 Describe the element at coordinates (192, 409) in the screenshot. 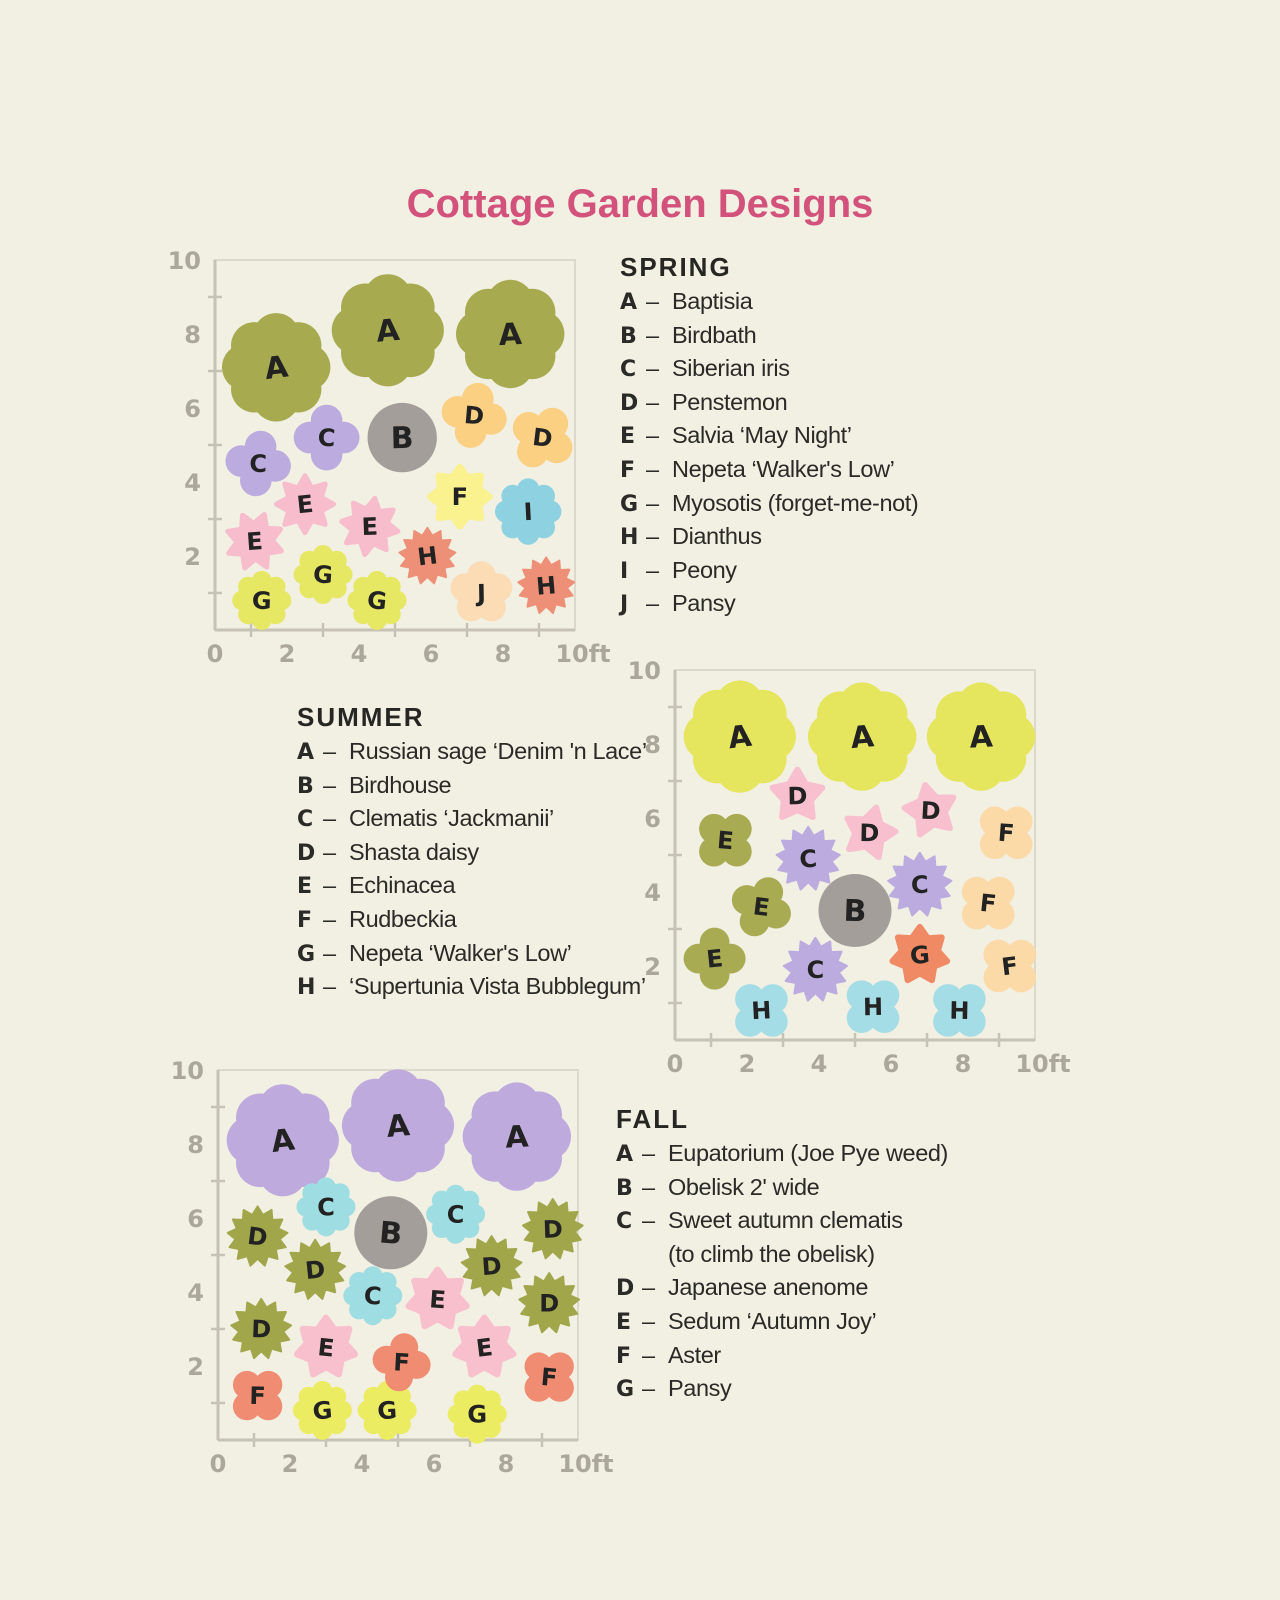

I see `y-axis-label: 6` at that location.